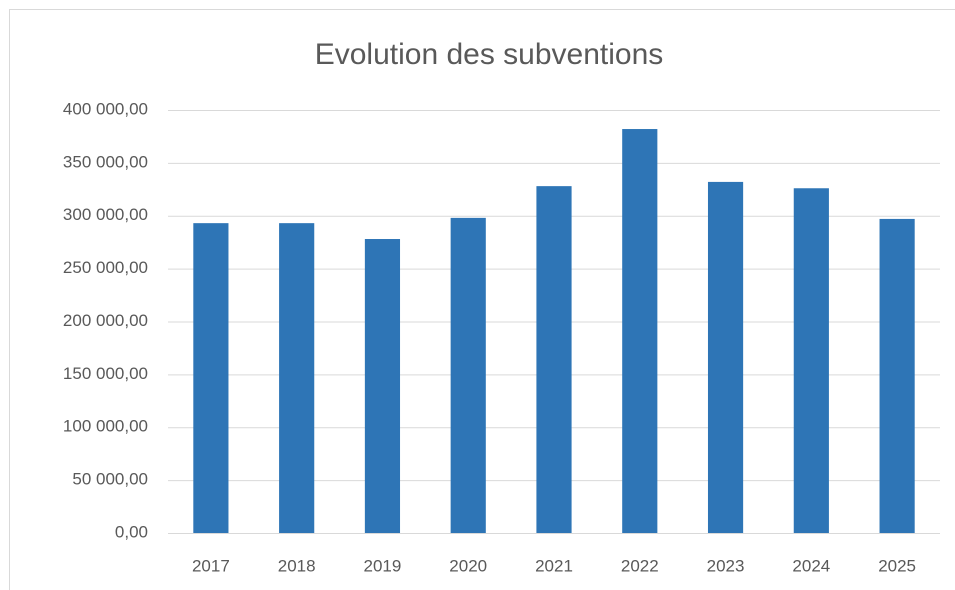 The image size is (955, 590). Describe the element at coordinates (640, 565) in the screenshot. I see `x-tick-label: 2022` at that location.